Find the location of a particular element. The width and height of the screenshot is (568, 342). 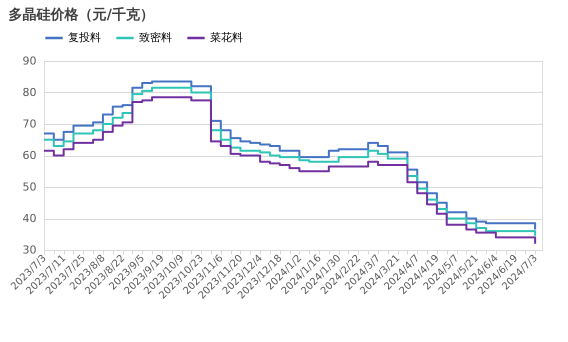

chart-title: 多晶硅价格（元/千克） is located at coordinates (81, 14).